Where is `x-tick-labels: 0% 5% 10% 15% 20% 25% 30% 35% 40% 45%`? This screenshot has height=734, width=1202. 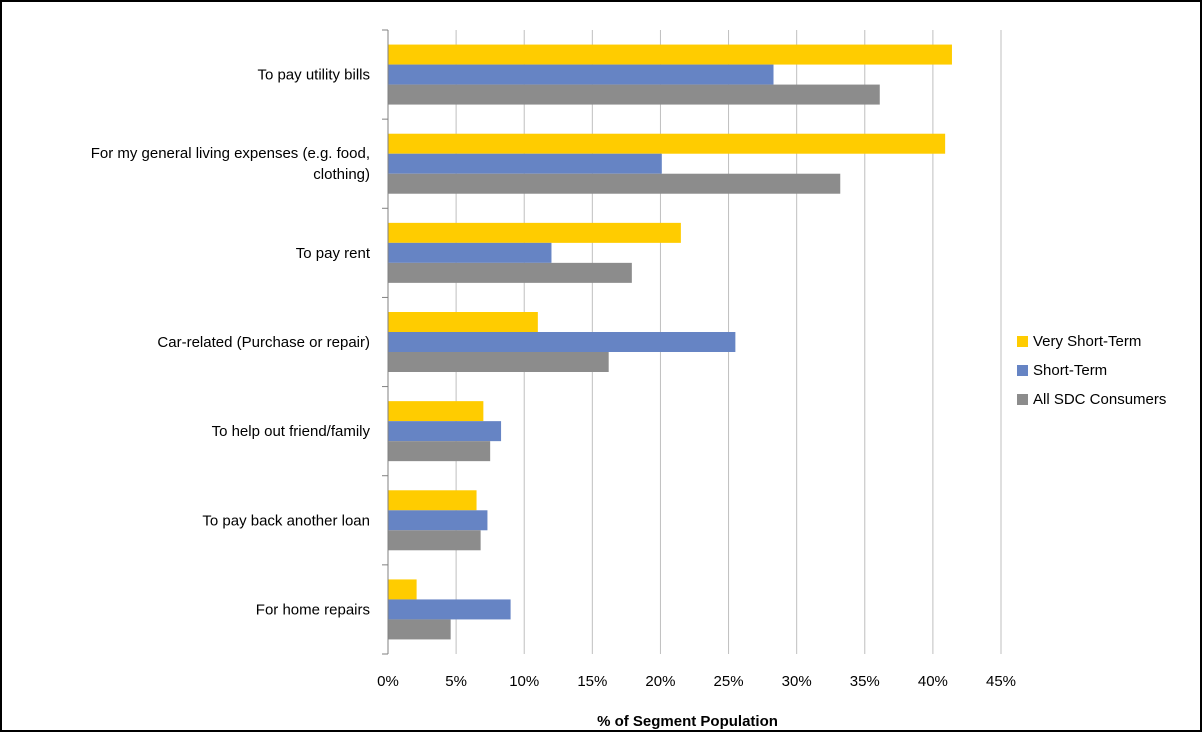 x-tick-labels: 0% 5% 10% 15% 20% 25% 30% 35% 40% 45% is located at coordinates (696, 681).